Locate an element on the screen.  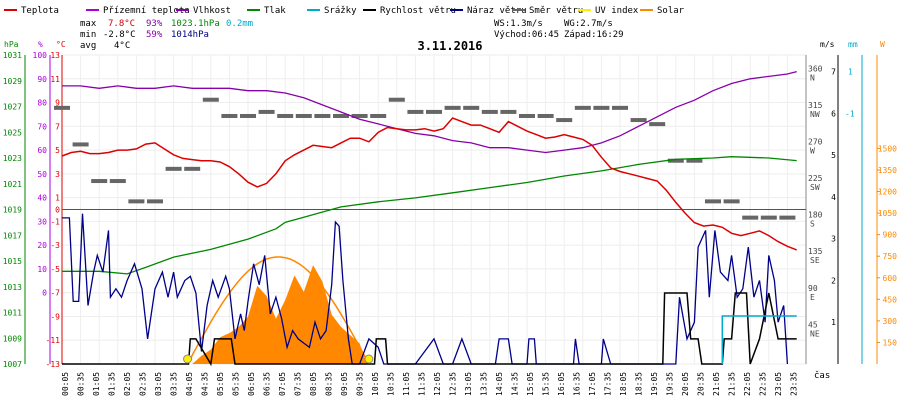
x-tick-label: 19:35 is located at coordinates (670, 384).